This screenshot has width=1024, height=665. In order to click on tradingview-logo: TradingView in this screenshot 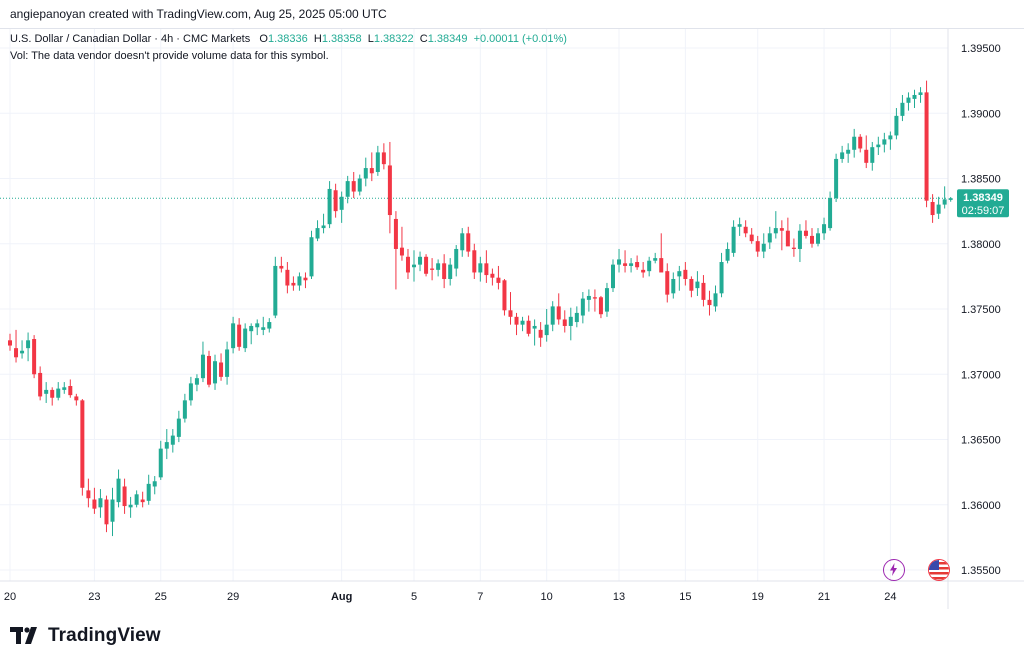, I will do `click(85, 636)`.